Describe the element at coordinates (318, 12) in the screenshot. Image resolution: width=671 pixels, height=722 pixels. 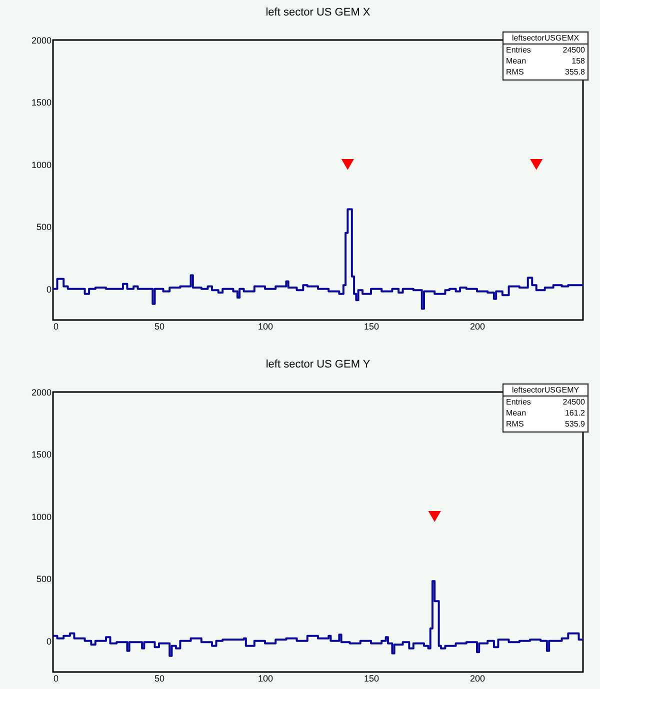
I see `chart-title: left sector US GEM X` at that location.